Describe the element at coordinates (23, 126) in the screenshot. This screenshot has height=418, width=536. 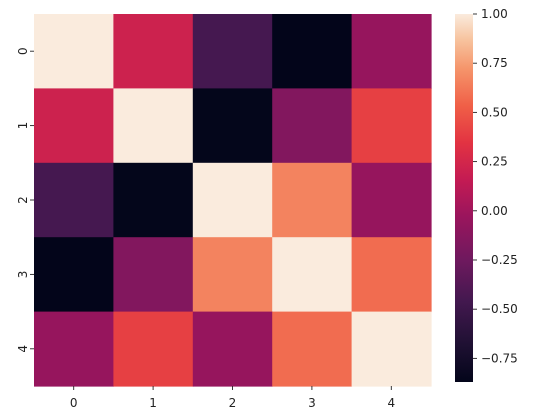
I see `y-tick-label: 1` at that location.